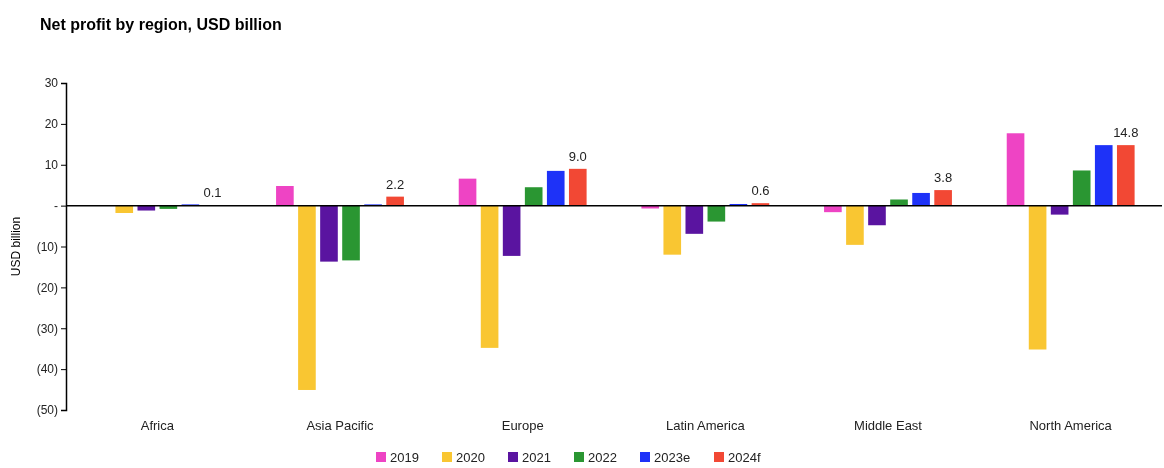  I want to click on y-tick-label: (20), so click(47, 287).